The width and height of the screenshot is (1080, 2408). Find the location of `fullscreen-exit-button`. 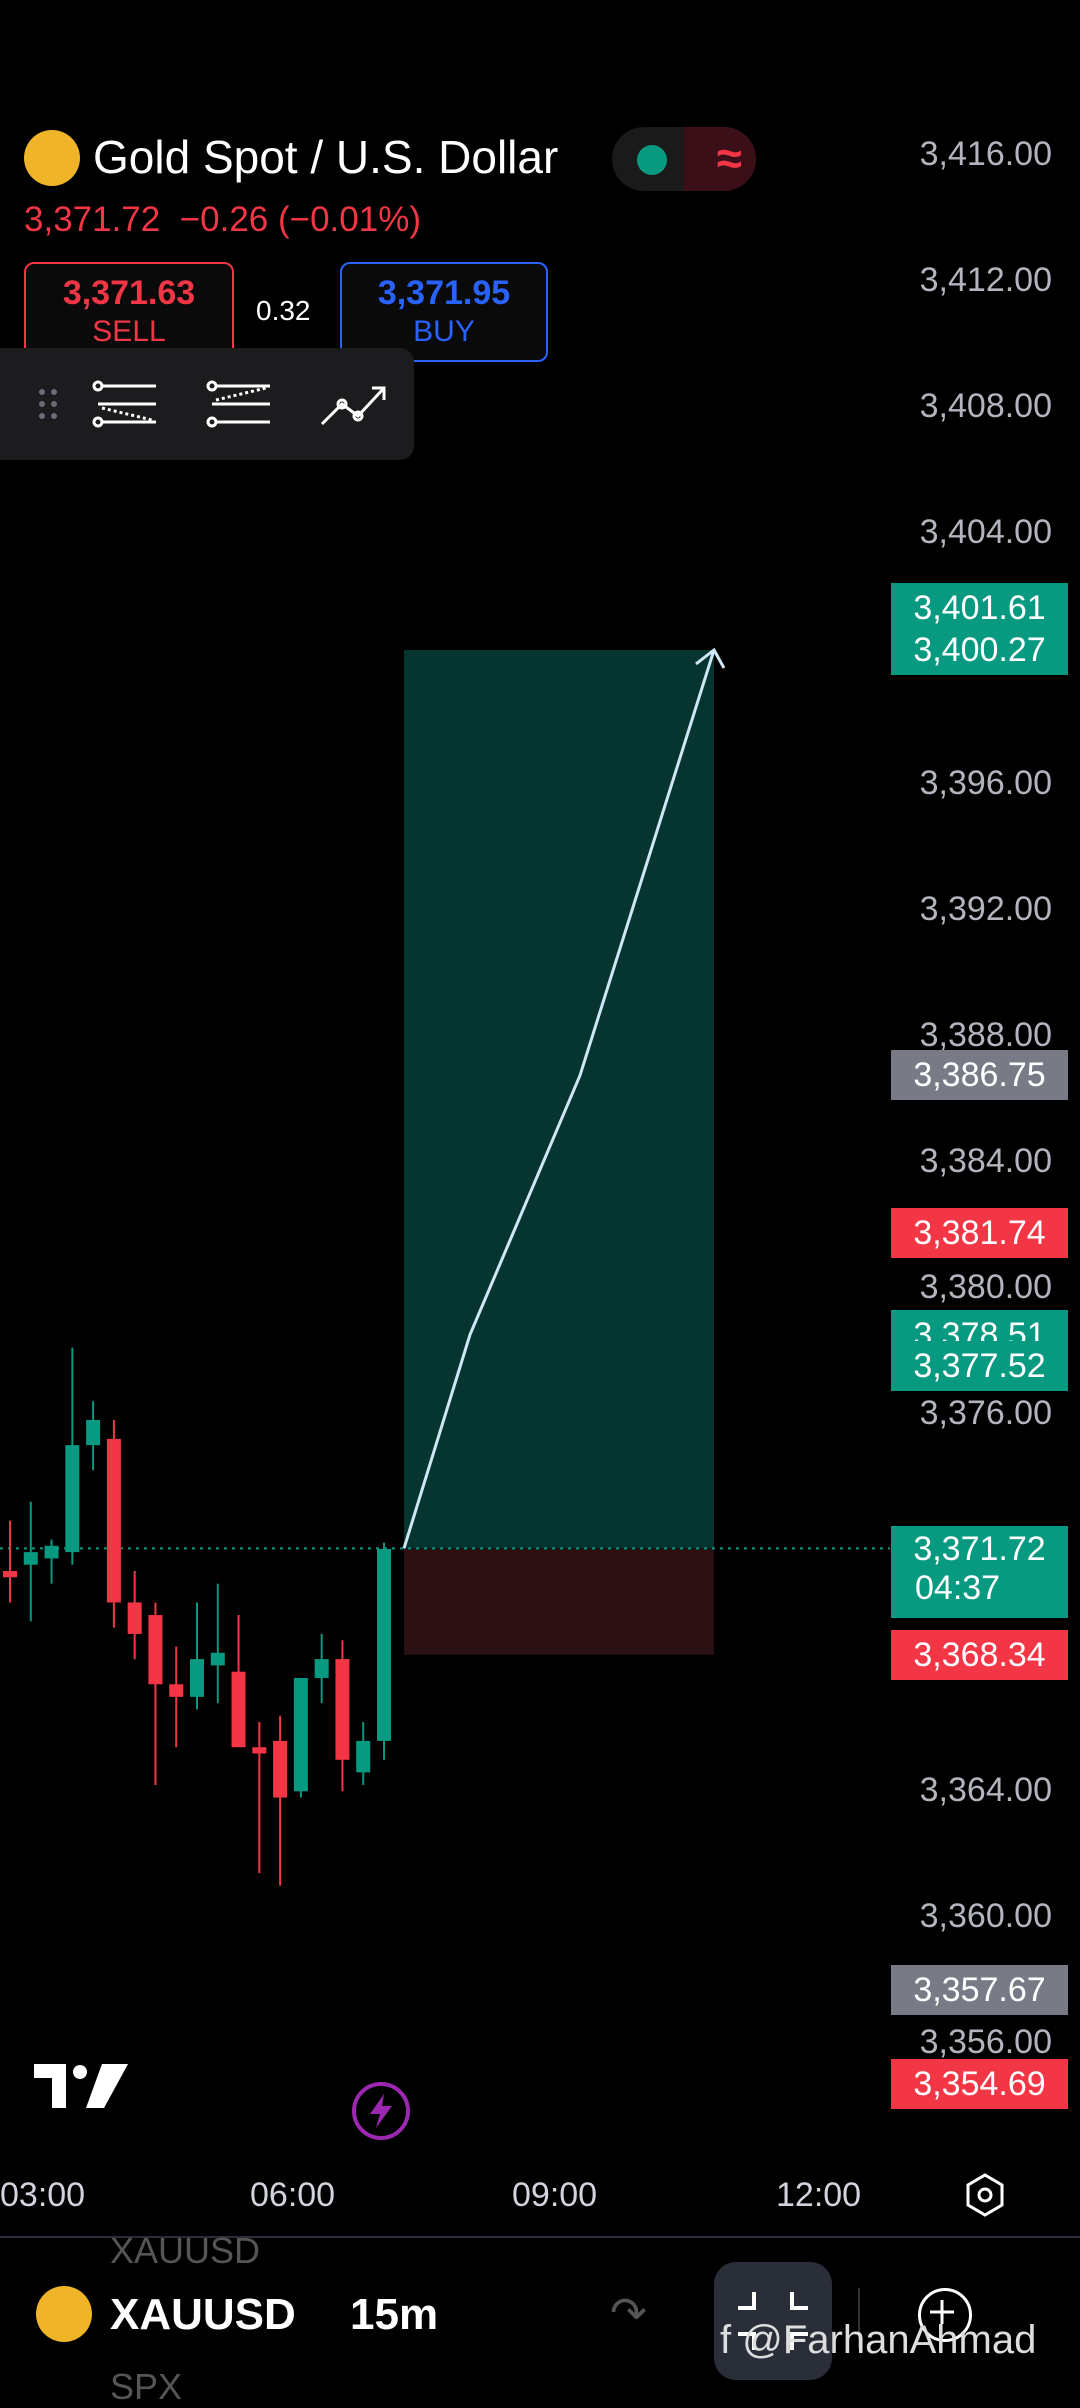

fullscreen-exit-button is located at coordinates (773, 2321).